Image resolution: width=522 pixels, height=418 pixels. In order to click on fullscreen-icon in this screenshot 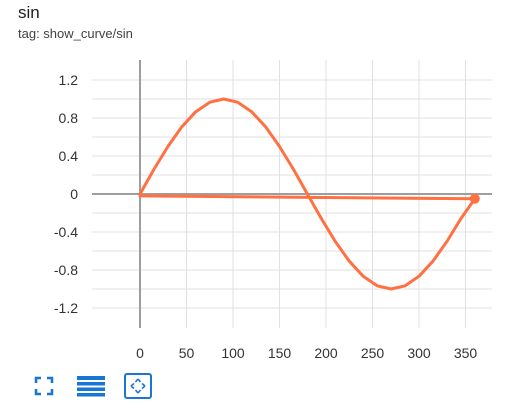, I will do `click(44, 386)`.